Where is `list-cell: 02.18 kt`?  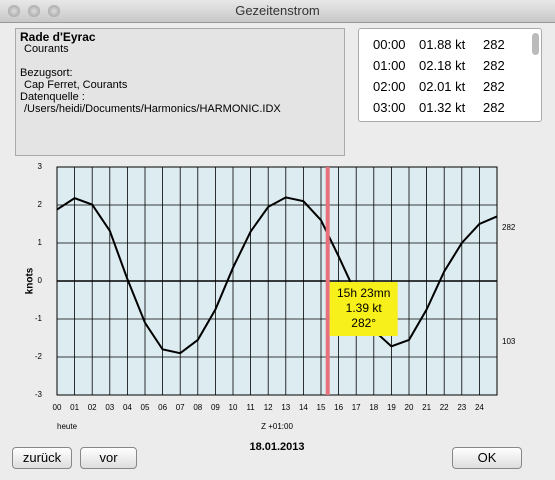
list-cell: 02.18 kt is located at coordinates (442, 65).